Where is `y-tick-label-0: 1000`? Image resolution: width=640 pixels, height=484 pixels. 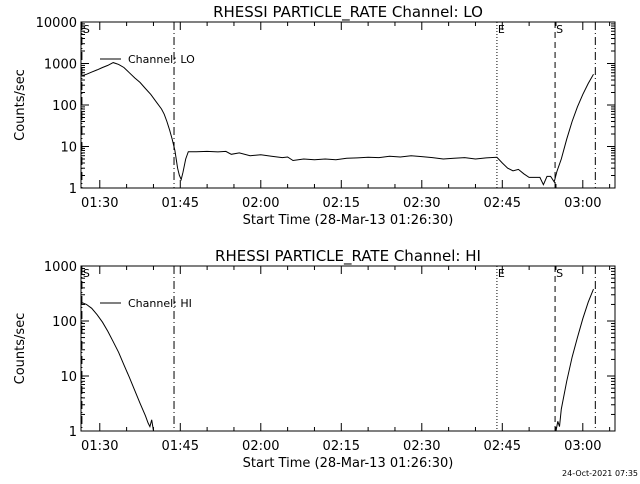
y-tick-label-0: 1000 is located at coordinates (60, 65).